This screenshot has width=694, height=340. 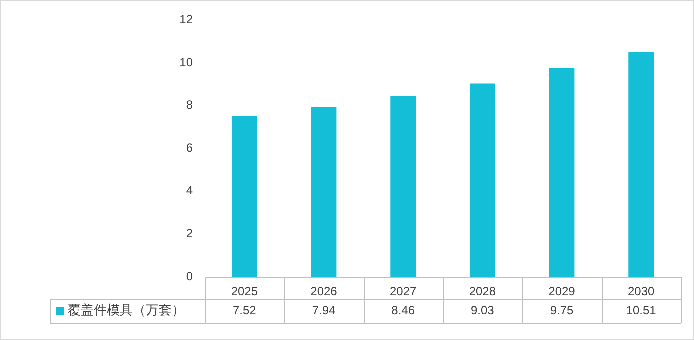 What do you see at coordinates (404, 291) in the screenshot?
I see `x-tick-label: 2027` at bounding box center [404, 291].